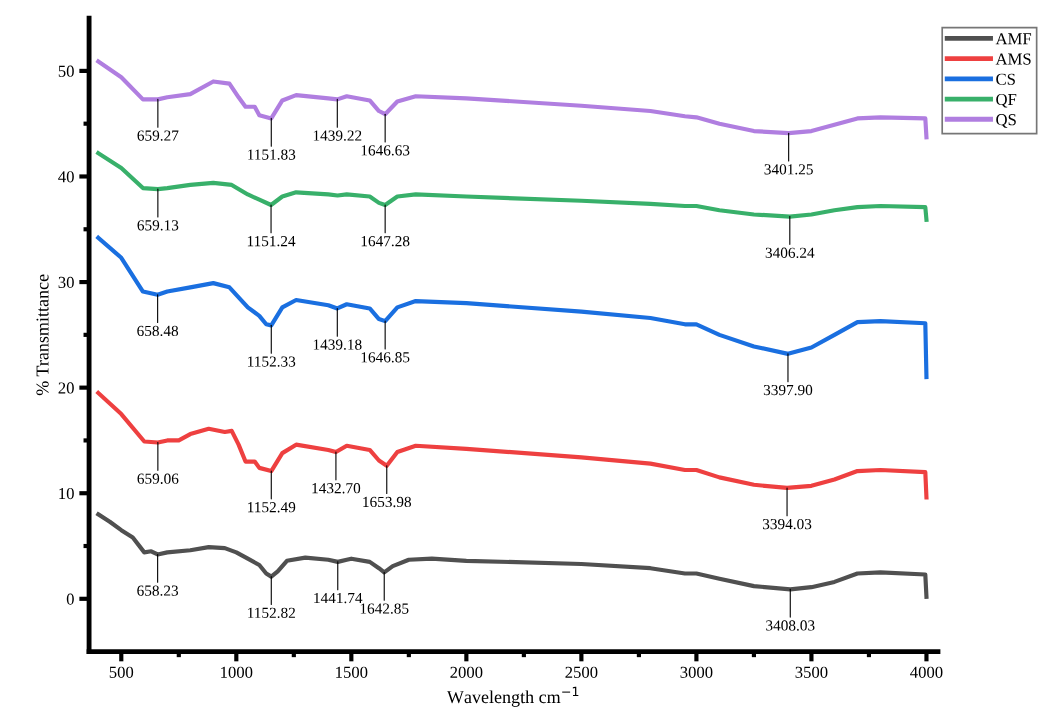 The image size is (1048, 724). I want to click on legend-label: QS, so click(1006, 121).